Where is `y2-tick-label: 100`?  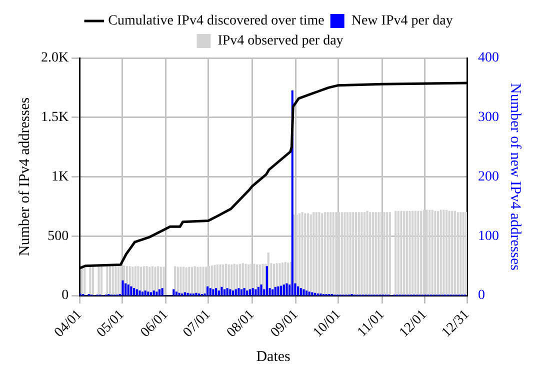 y2-tick-label: 100 is located at coordinates (488, 236).